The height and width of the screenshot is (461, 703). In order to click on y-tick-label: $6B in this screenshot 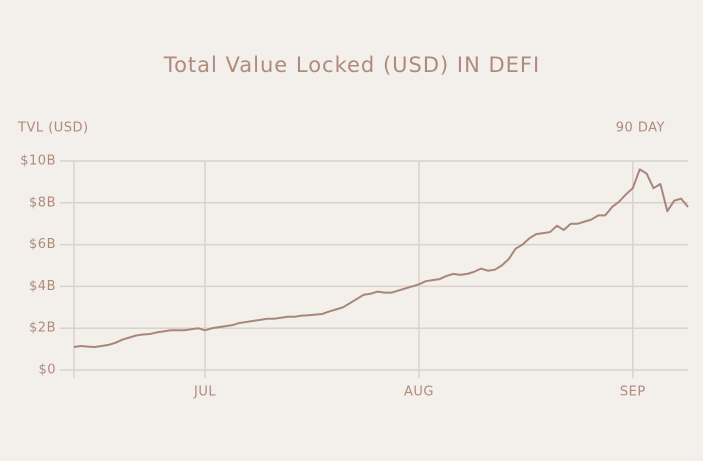, I will do `click(42, 244)`.